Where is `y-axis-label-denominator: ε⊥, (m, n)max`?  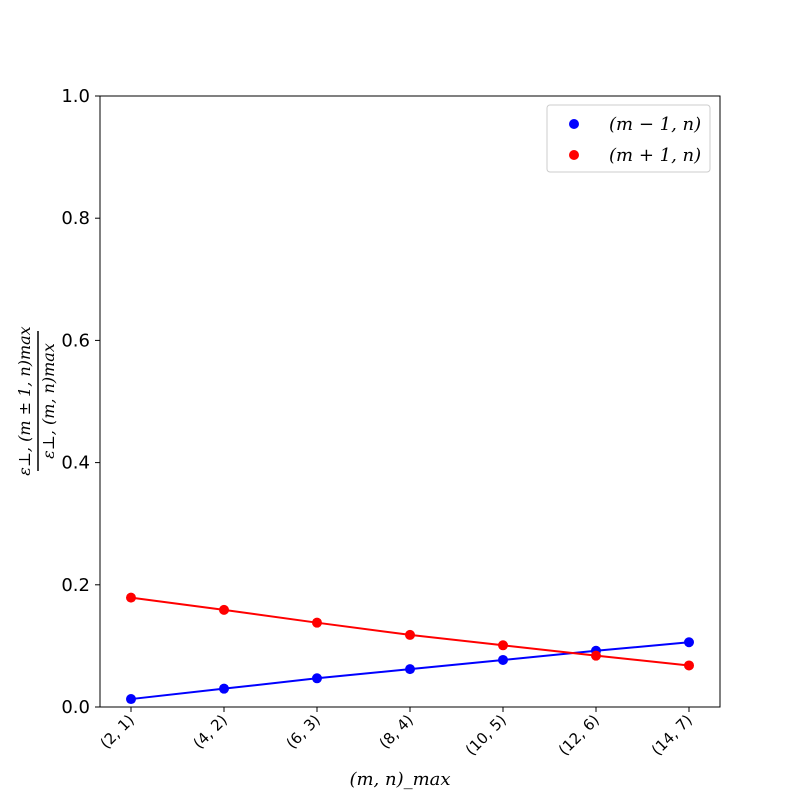
y-axis-label-denominator: ε⊥, (m, n)max is located at coordinates (48, 401).